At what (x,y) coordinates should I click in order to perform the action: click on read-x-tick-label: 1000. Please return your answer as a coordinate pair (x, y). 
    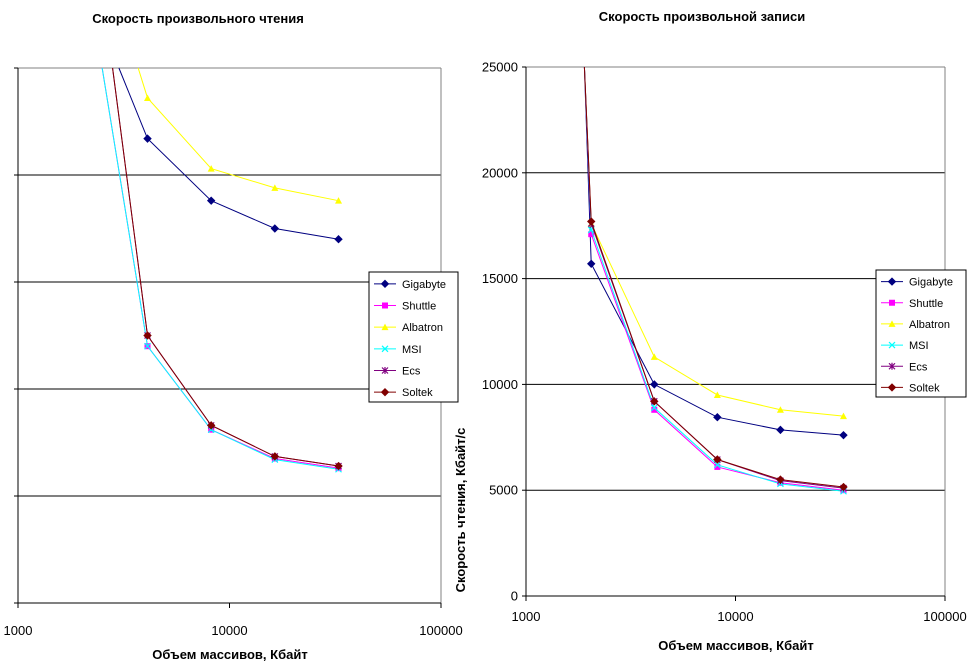
    Looking at the image, I should click on (18, 630).